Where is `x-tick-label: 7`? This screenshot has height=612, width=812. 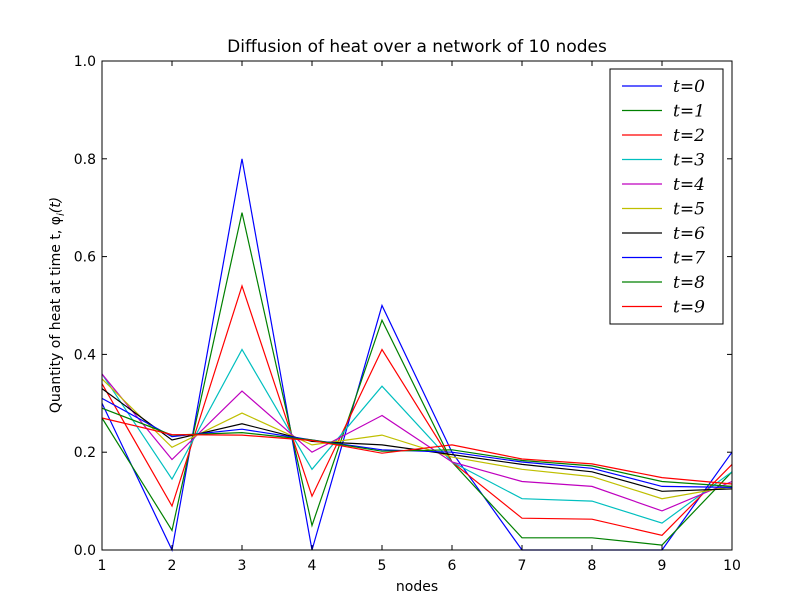
x-tick-label: 7 is located at coordinates (522, 566).